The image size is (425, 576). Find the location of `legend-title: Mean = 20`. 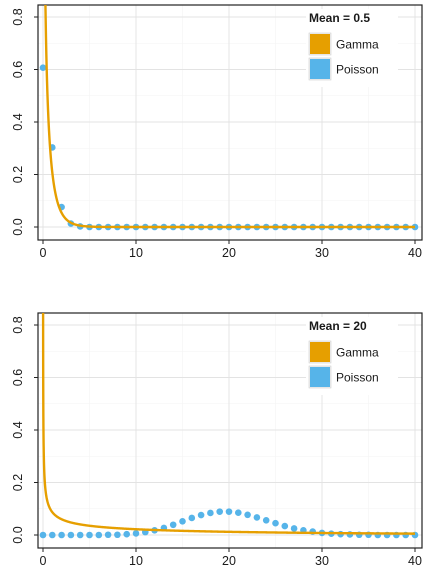

legend-title: Mean = 20 is located at coordinates (338, 326).